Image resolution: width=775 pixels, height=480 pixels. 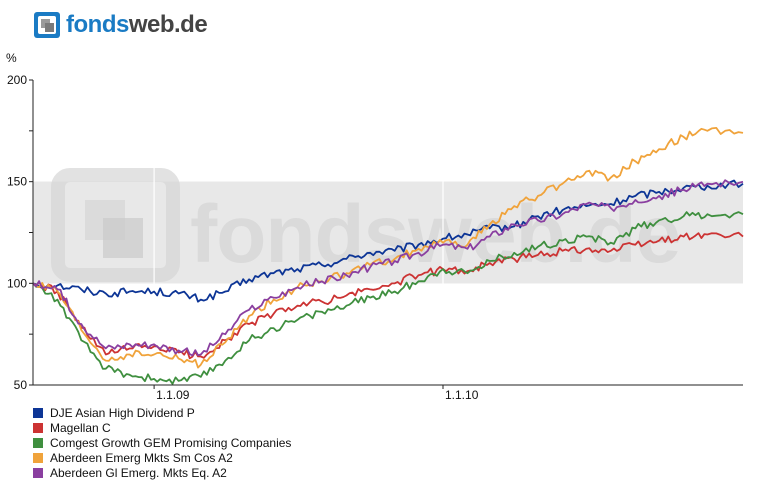 I want to click on legend-label: Aberdeen Gl Emerg. Mkts Eq. A2, so click(x=138, y=472).